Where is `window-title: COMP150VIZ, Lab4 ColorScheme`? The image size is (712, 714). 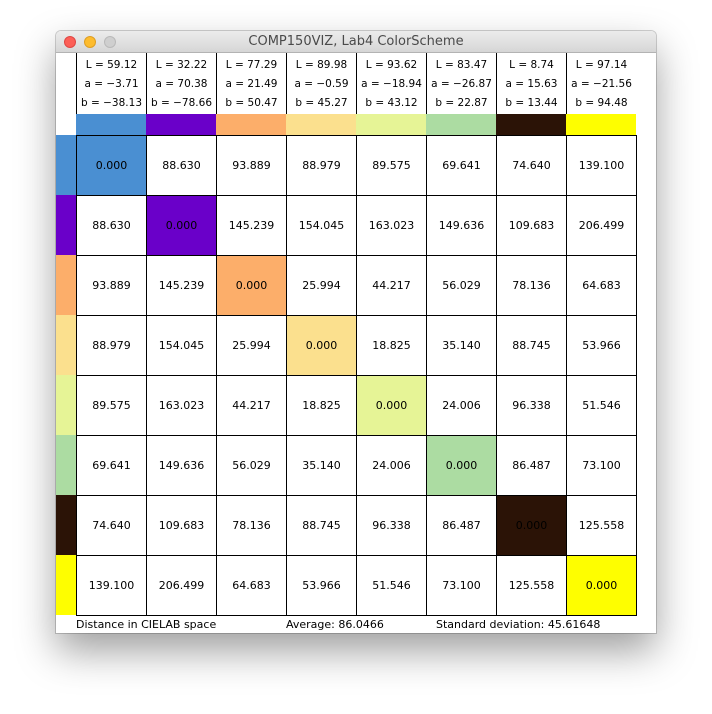
window-title: COMP150VIZ, Lab4 ColorScheme is located at coordinates (356, 41).